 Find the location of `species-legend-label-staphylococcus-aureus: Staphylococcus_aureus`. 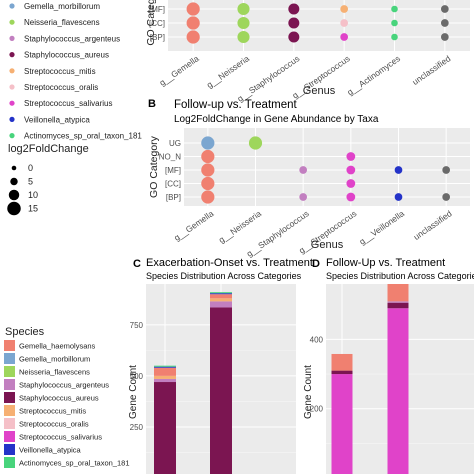

species-legend-label-staphylococcus-aureus: Staphylococcus_aureus is located at coordinates (59, 398).